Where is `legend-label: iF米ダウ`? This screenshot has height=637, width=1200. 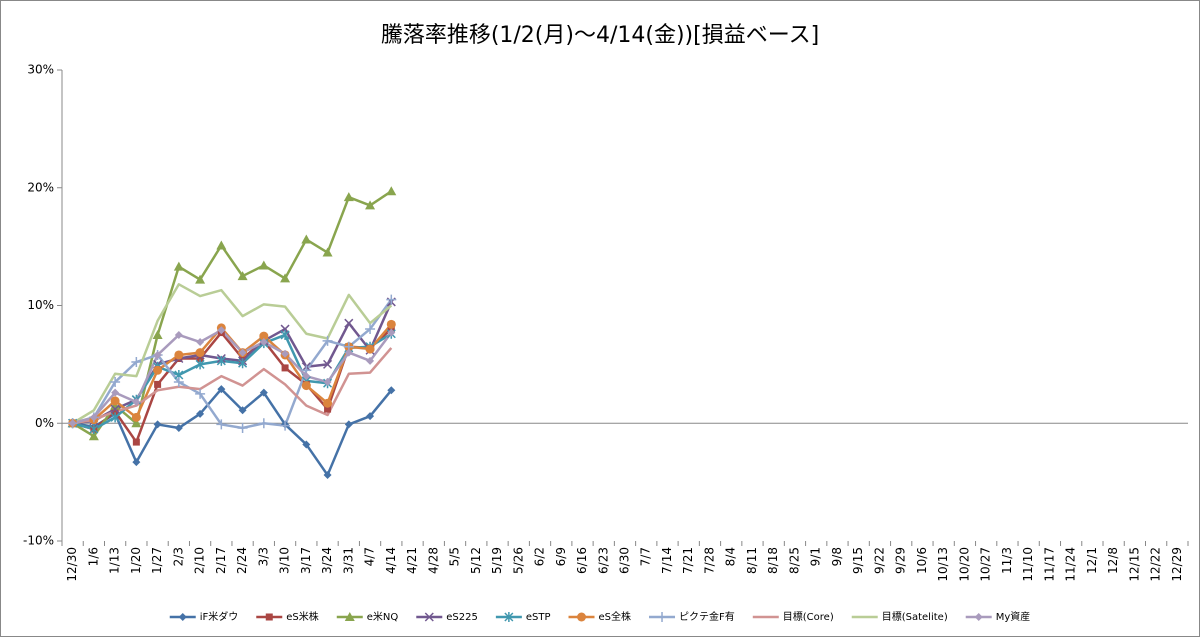
legend-label: iF米ダウ is located at coordinates (219, 616).